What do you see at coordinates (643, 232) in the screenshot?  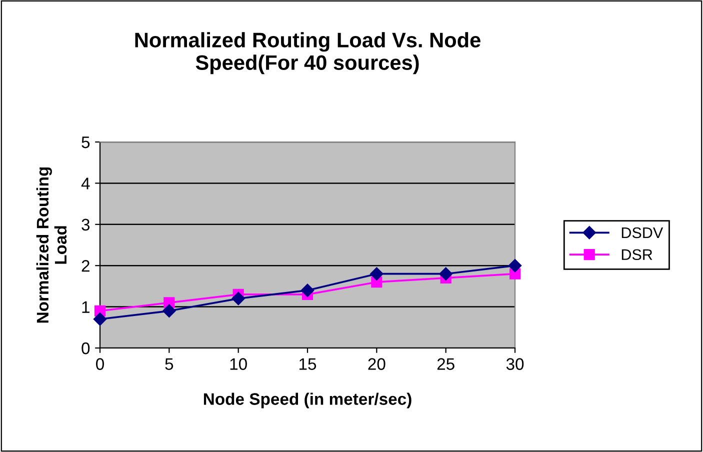 I see `legend-label: DSDV` at bounding box center [643, 232].